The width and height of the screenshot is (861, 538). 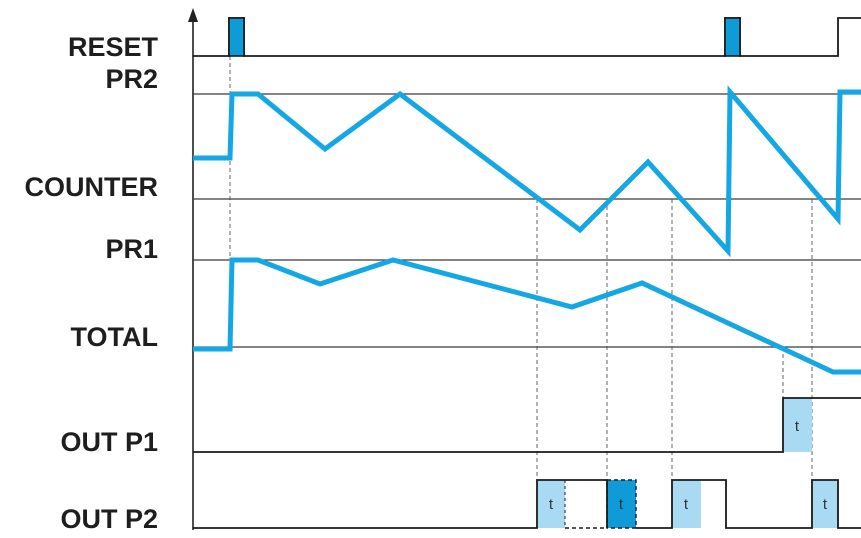 I want to click on axis-arrow-icon, so click(x=193, y=15).